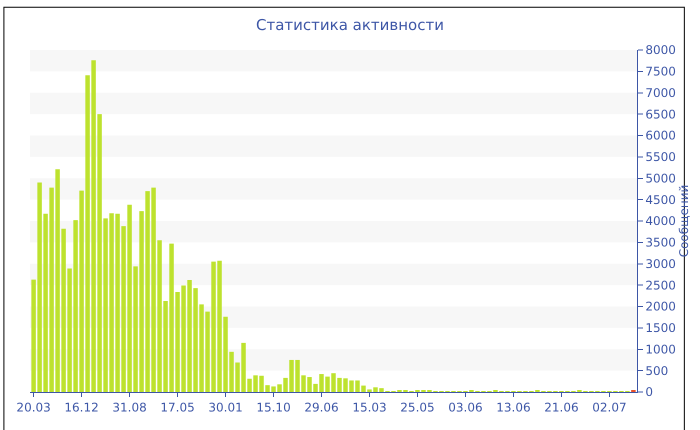 This screenshot has height=430, width=700. What do you see at coordinates (660, 135) in the screenshot?
I see `y-tick-label: 6000` at bounding box center [660, 135].